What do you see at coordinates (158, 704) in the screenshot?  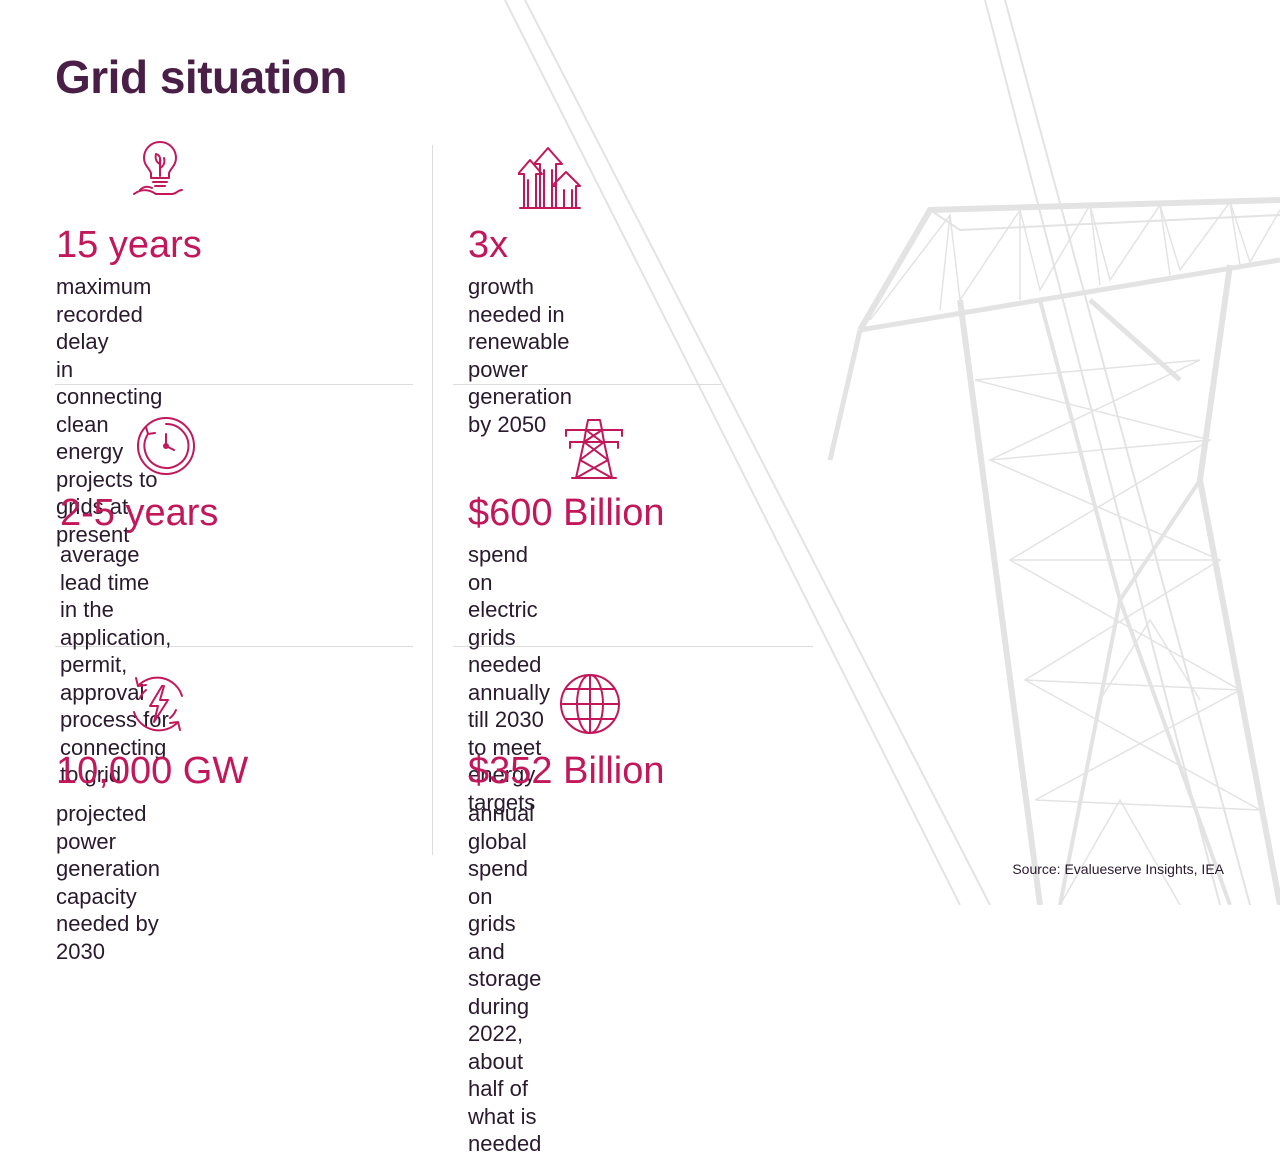 I see `power-cycle-icon` at bounding box center [158, 704].